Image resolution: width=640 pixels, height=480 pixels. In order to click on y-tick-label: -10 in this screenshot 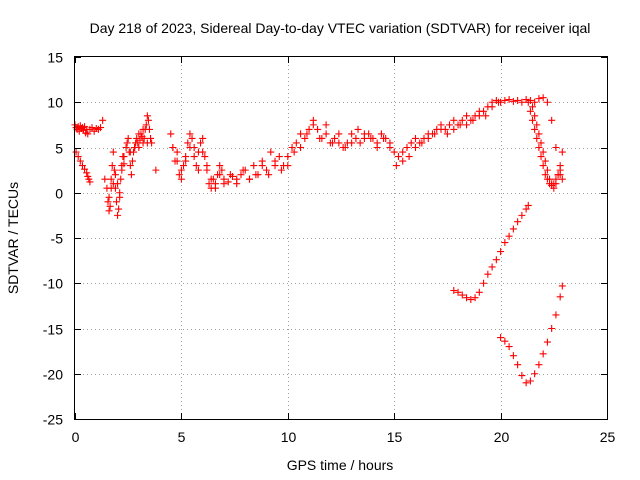, I will do `click(53, 284)`.